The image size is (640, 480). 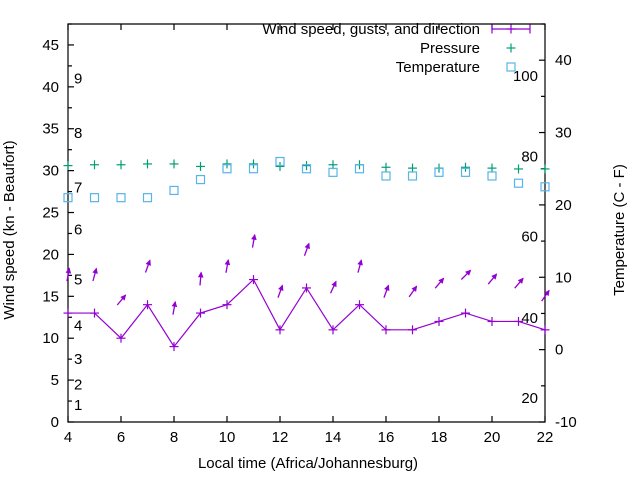 I want to click on y-tick-label: 35, so click(x=50, y=129).